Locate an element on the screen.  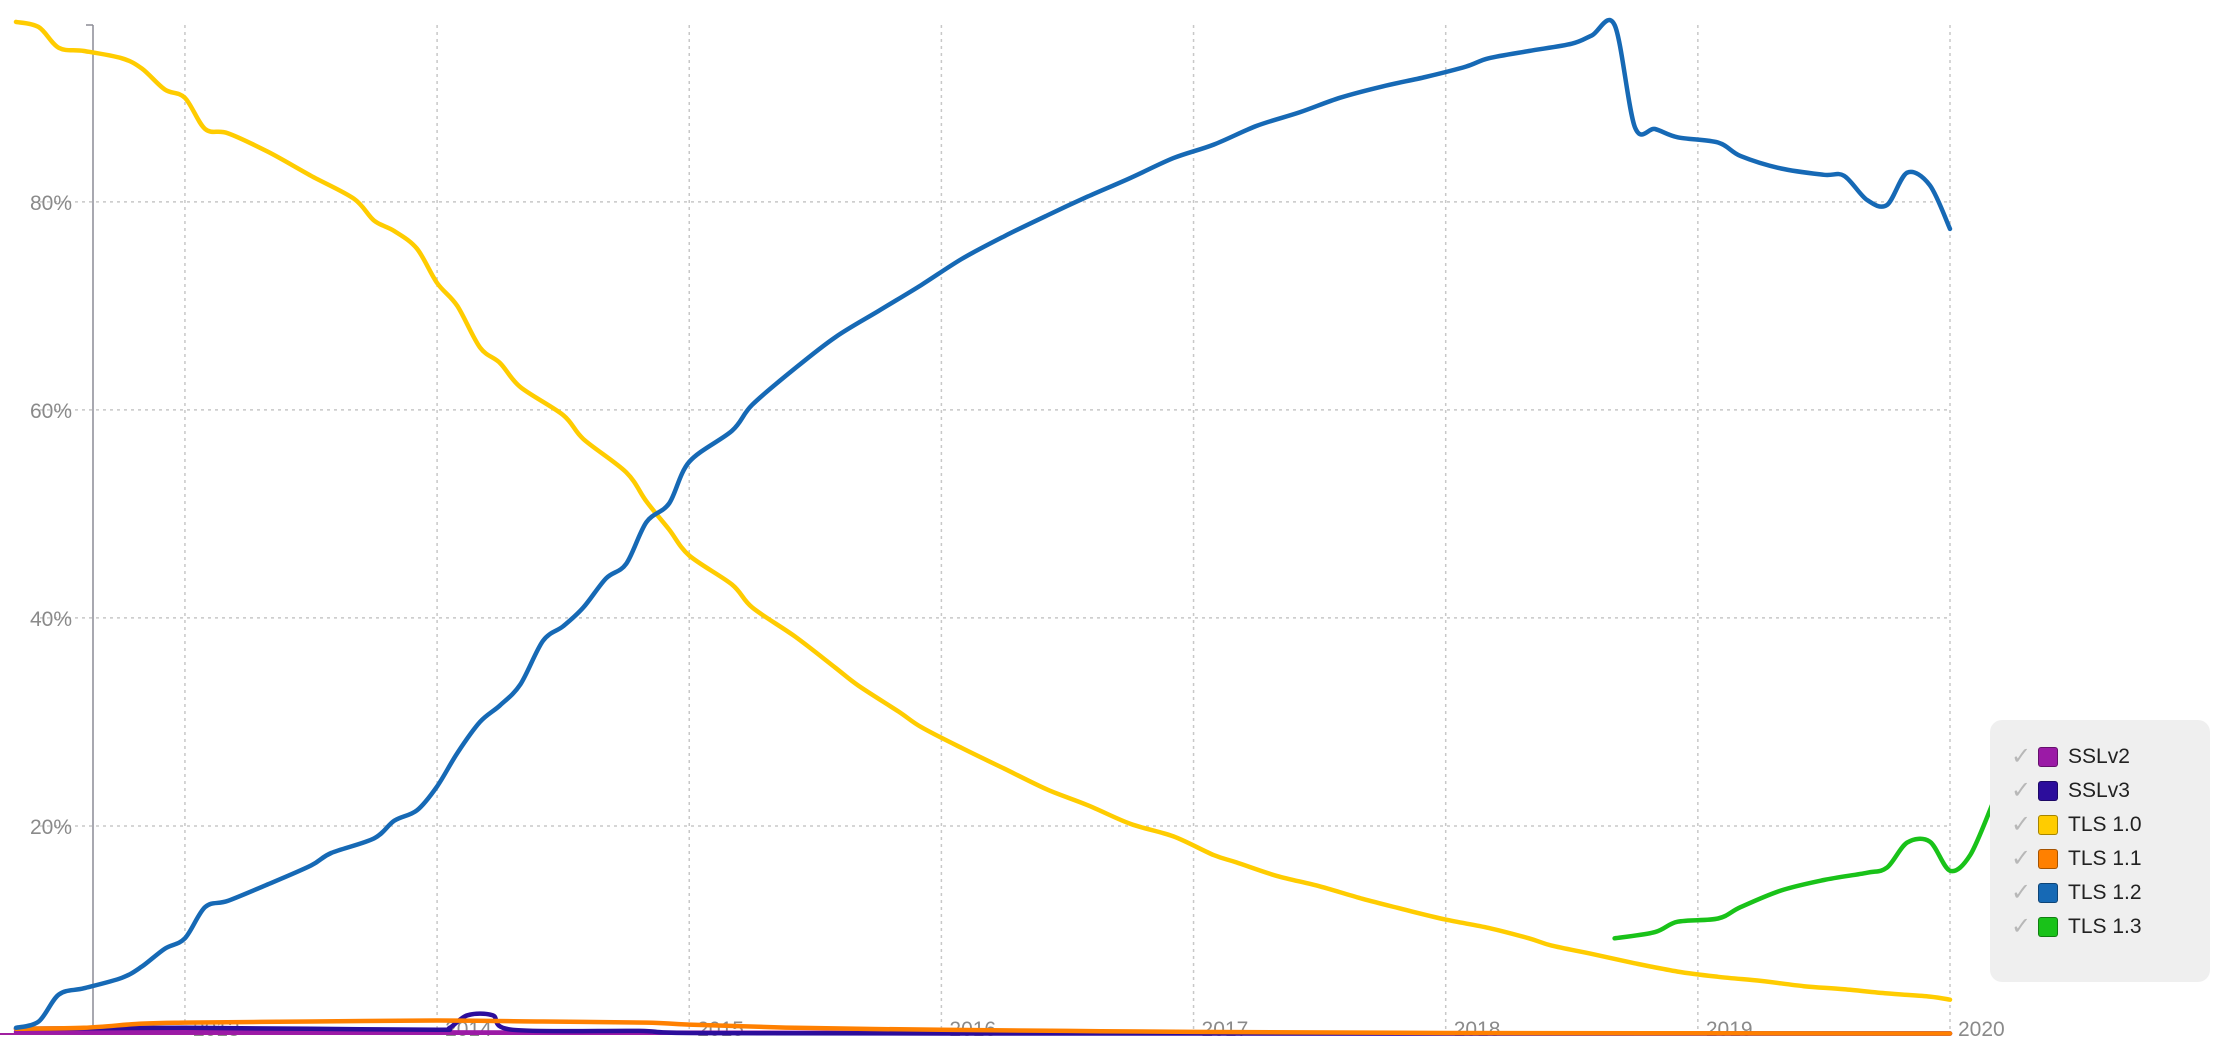
legend-label: SSLv3 is located at coordinates (2099, 790).